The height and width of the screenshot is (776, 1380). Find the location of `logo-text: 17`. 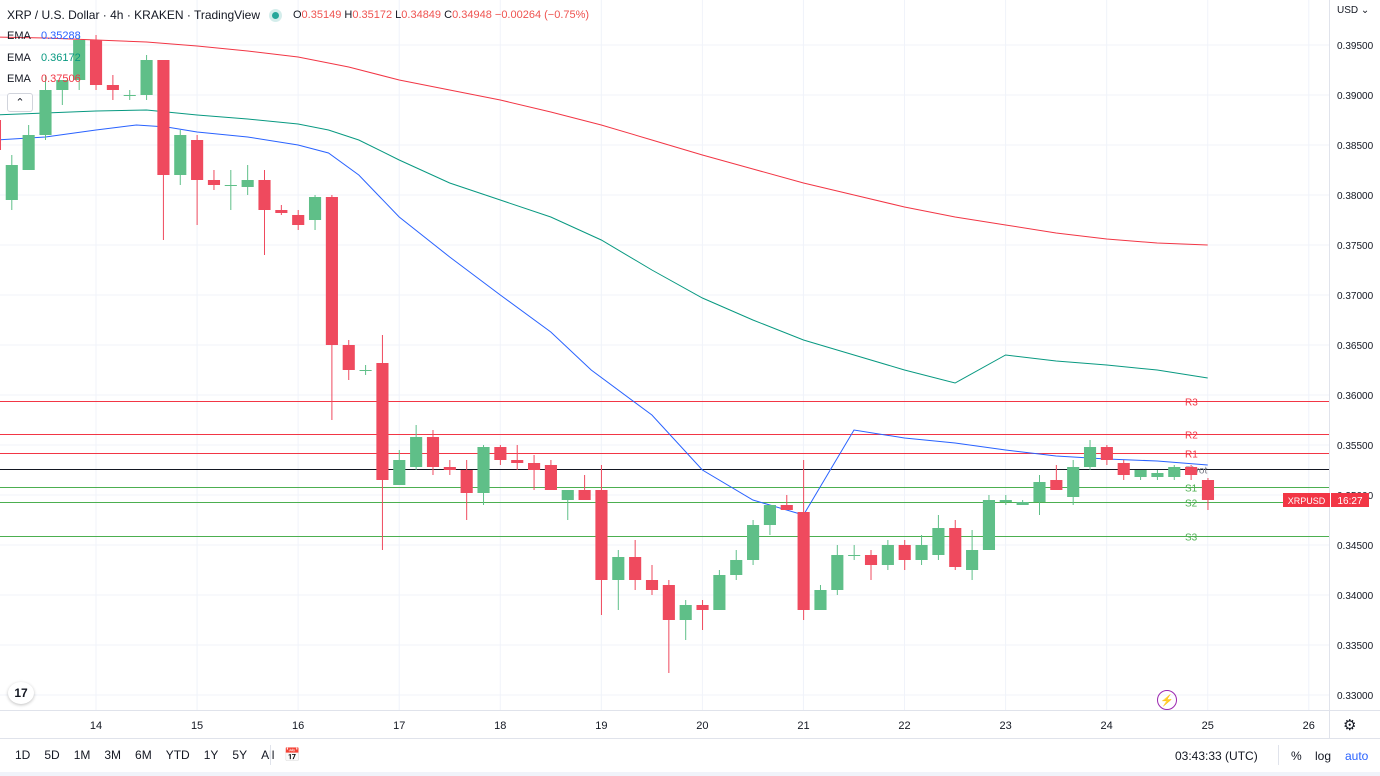

logo-text: 17 is located at coordinates (21, 693).